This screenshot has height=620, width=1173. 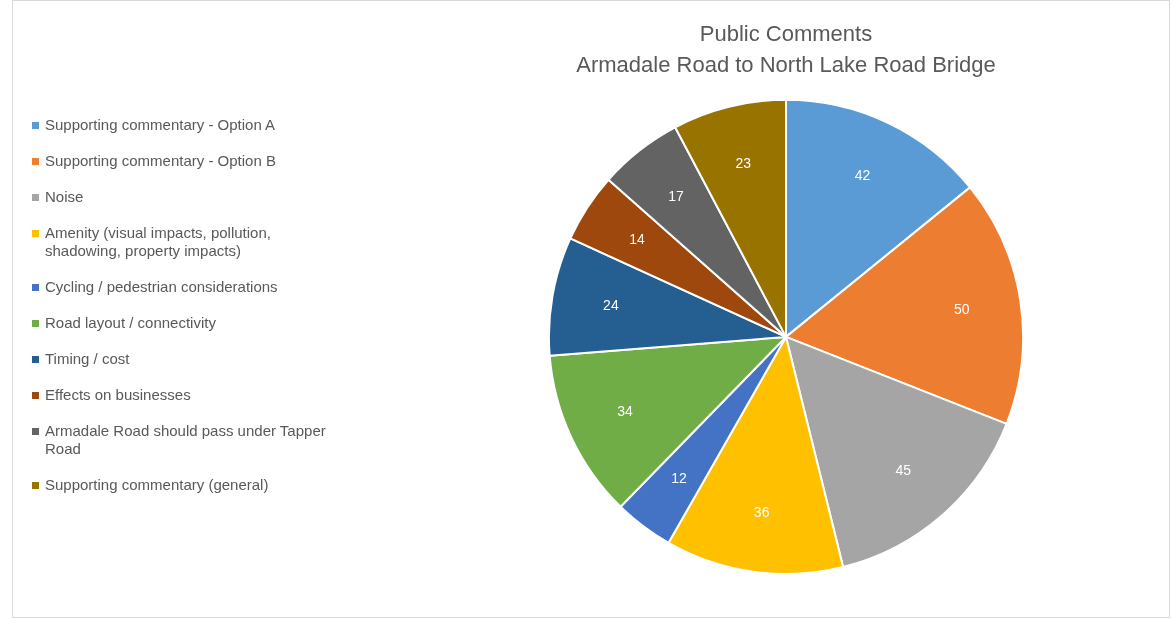 I want to click on legend-label: Armadale Road should pass under Tapper Road, so click(x=186, y=440).